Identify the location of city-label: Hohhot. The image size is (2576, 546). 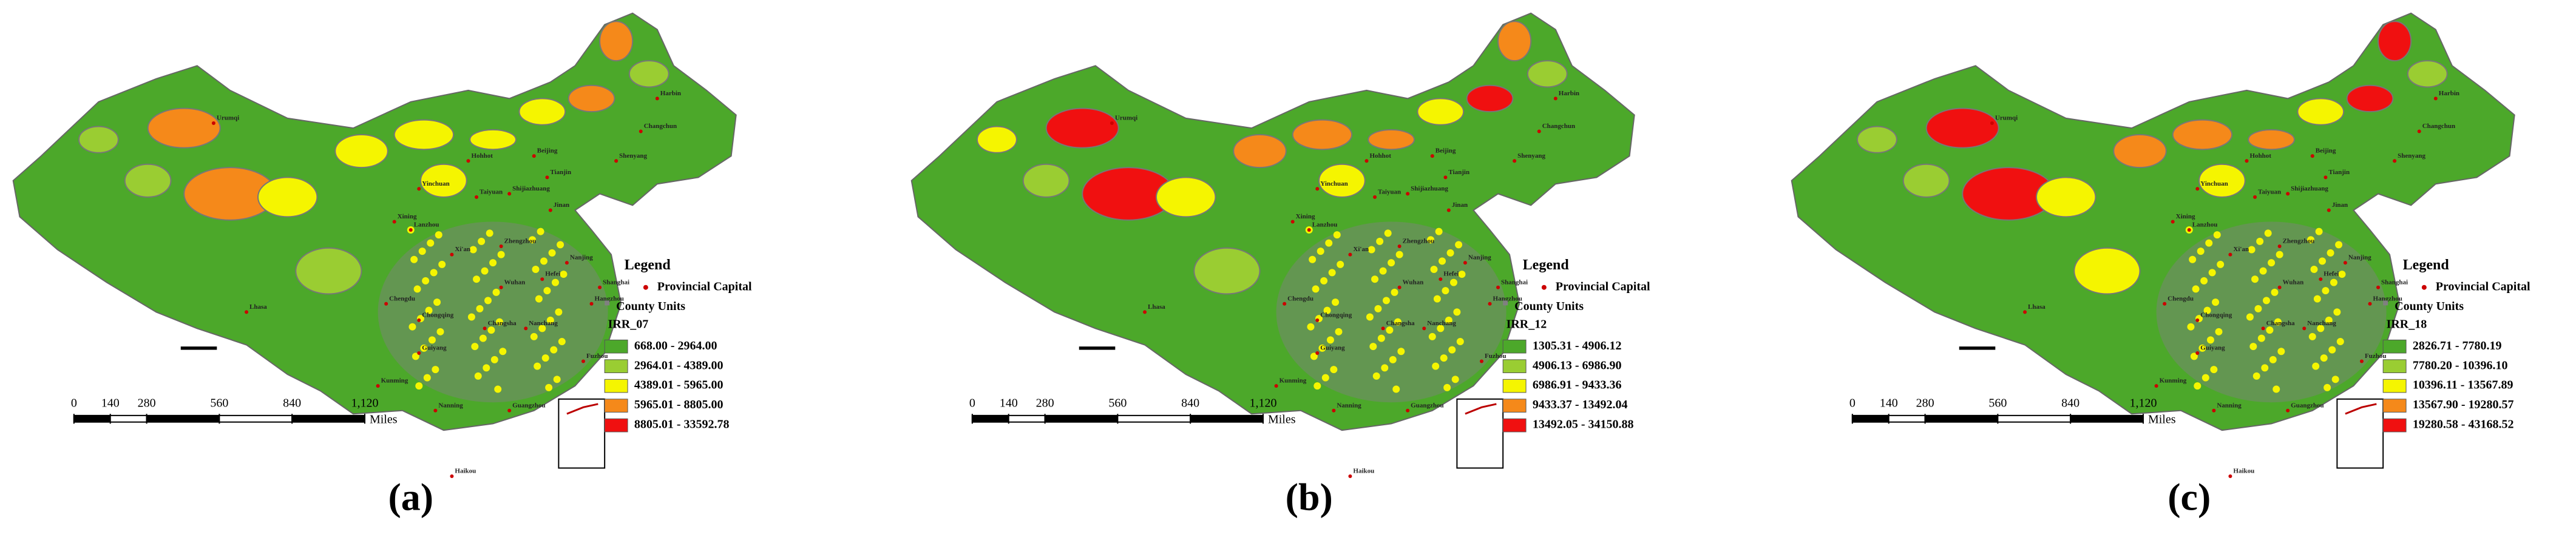
(2260, 156).